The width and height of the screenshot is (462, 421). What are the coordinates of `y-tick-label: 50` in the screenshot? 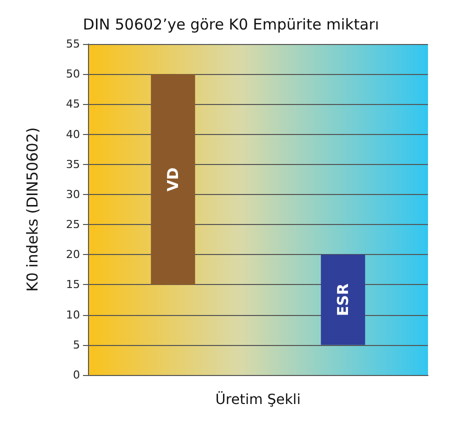 It's located at (73, 74).